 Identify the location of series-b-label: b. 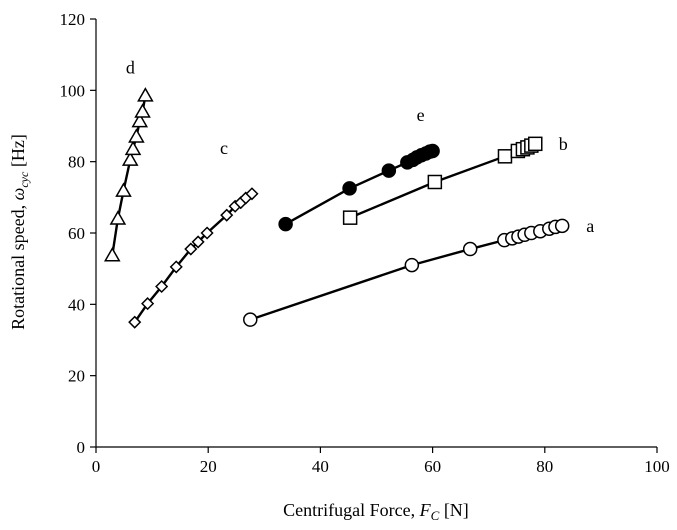
(563, 144).